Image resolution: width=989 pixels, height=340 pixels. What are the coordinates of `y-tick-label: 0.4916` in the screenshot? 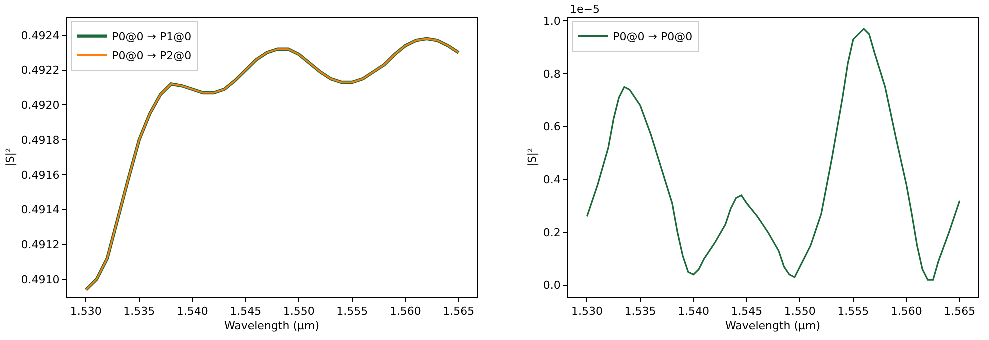 It's located at (40, 175).